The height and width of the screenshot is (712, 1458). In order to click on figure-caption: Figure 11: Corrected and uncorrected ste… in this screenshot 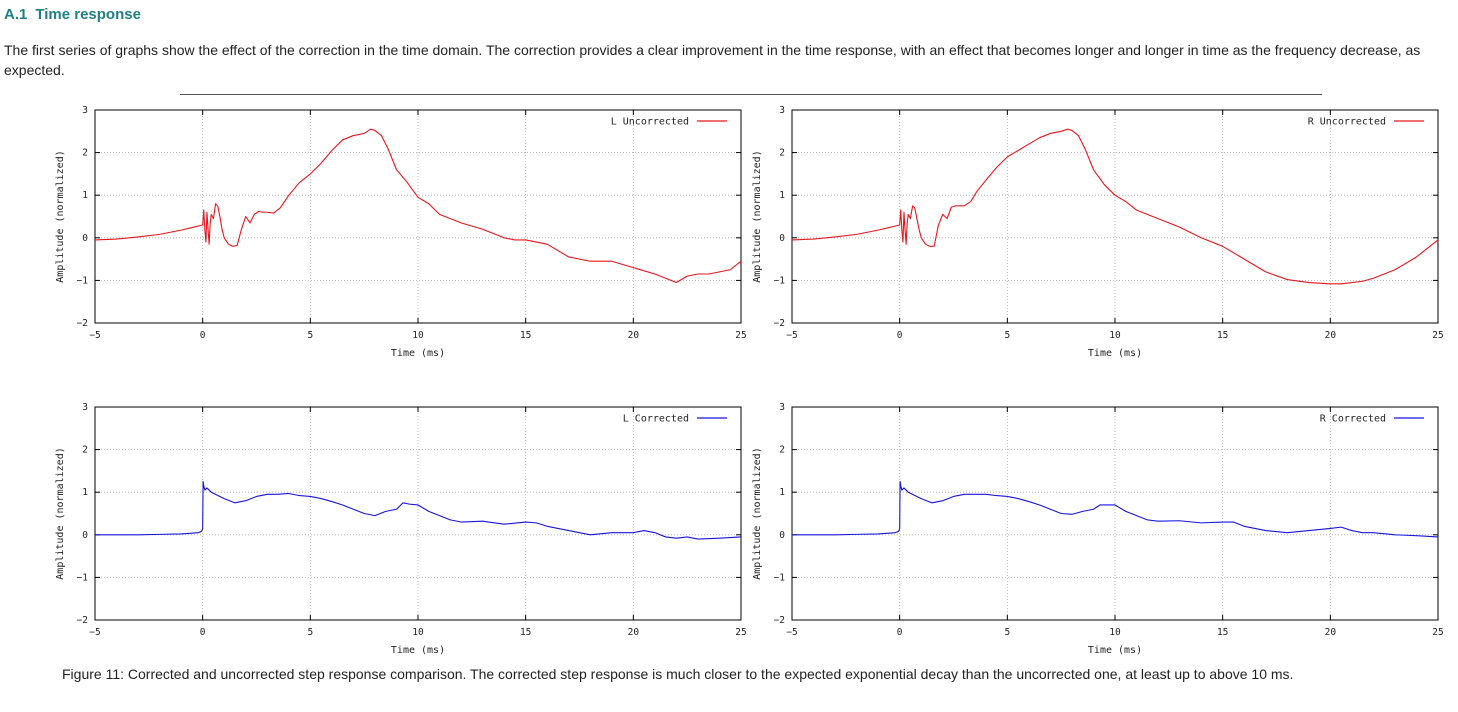, I will do `click(678, 674)`.